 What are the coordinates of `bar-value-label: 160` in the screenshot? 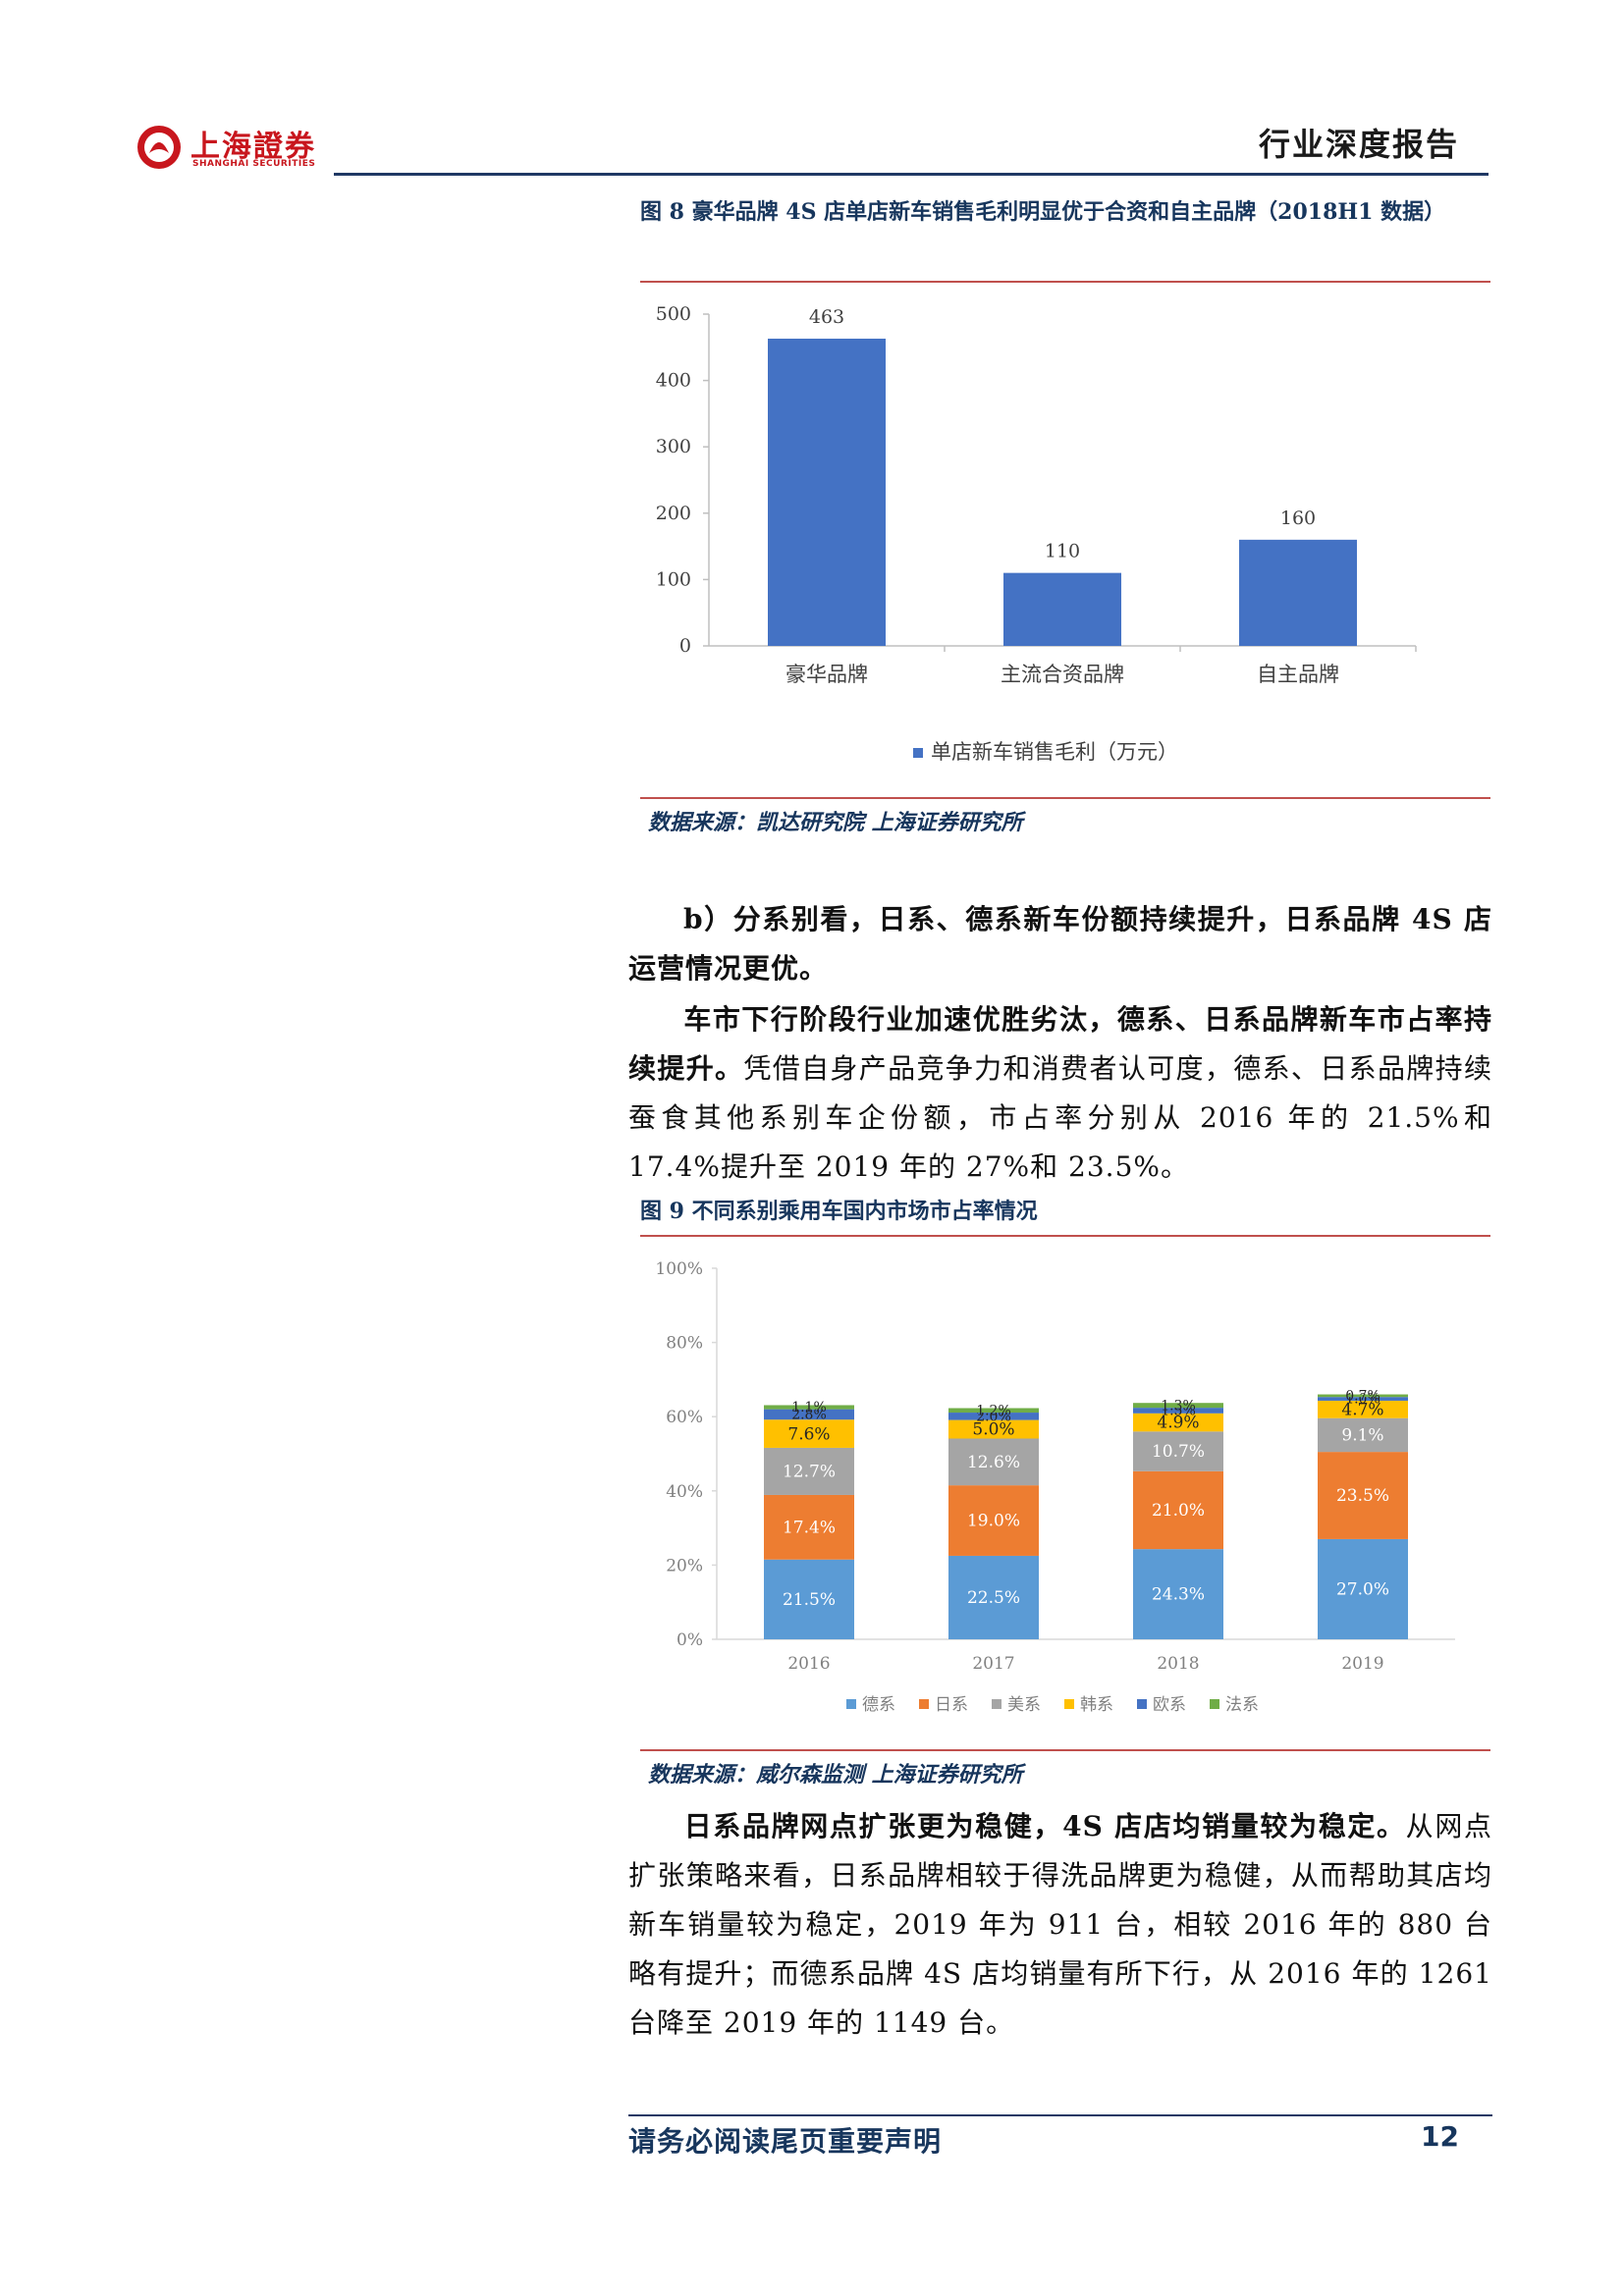 It's located at (1298, 518).